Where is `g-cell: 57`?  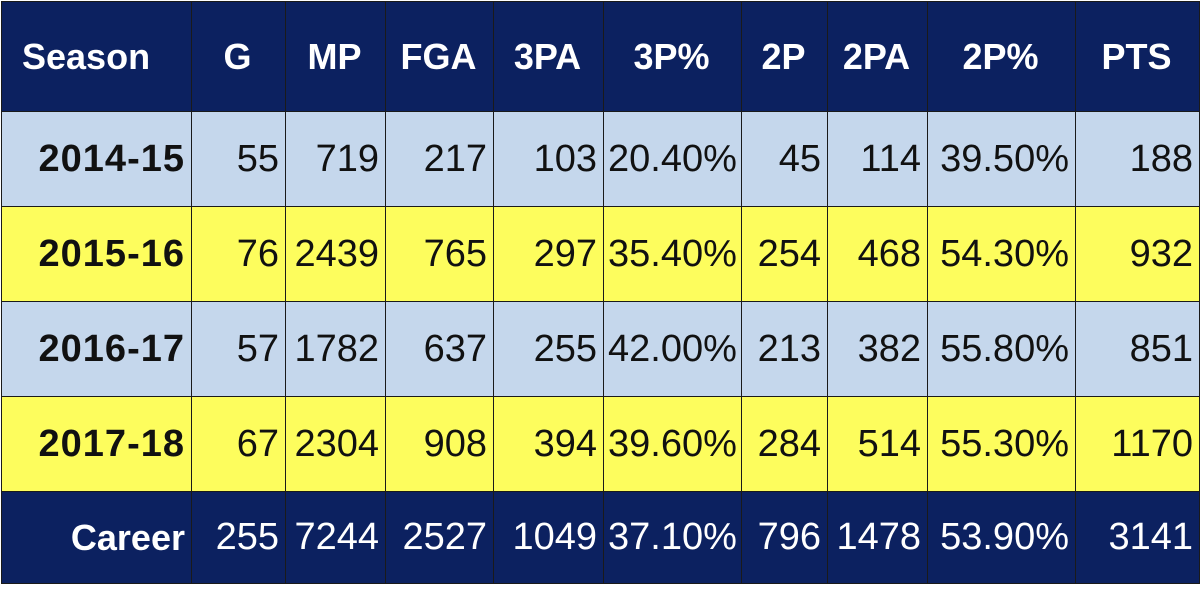
g-cell: 57 is located at coordinates (238, 349).